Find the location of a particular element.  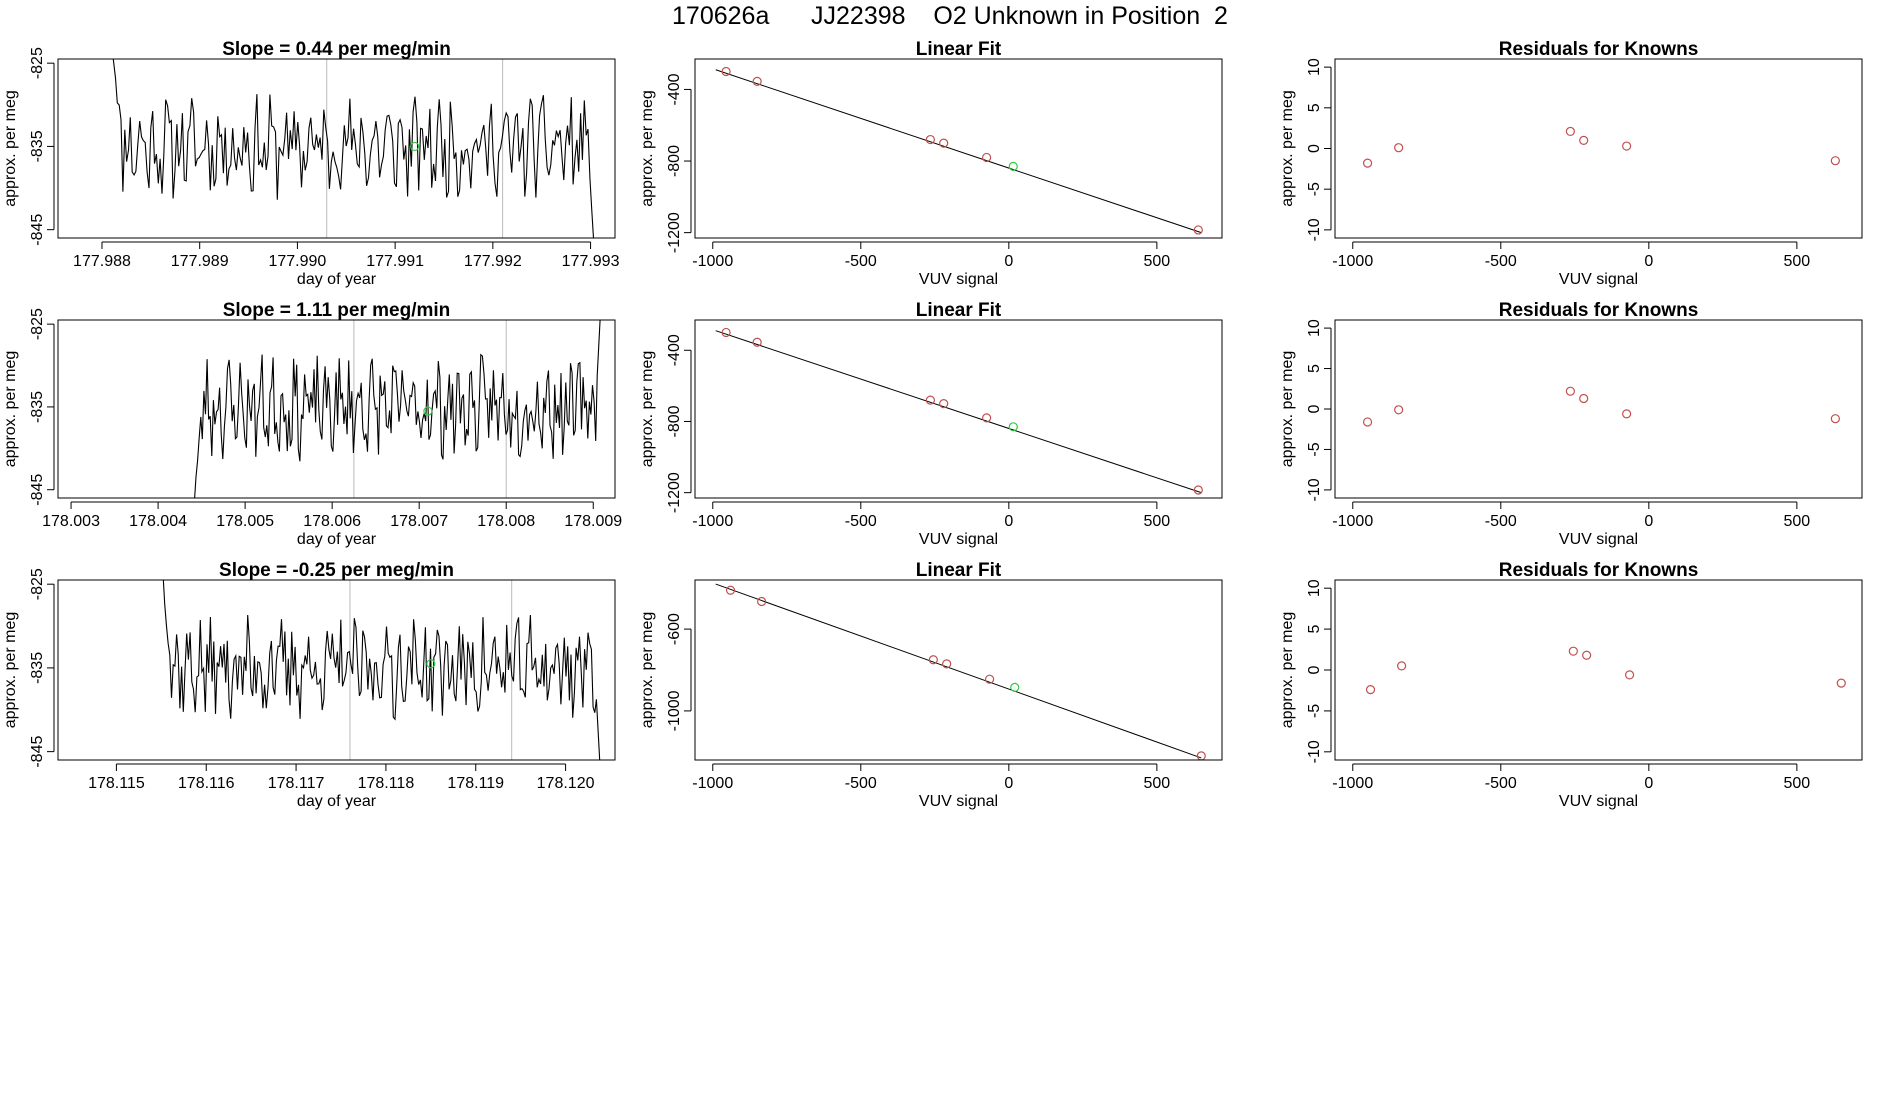

x-tick-label: 178.119 is located at coordinates (475, 783).